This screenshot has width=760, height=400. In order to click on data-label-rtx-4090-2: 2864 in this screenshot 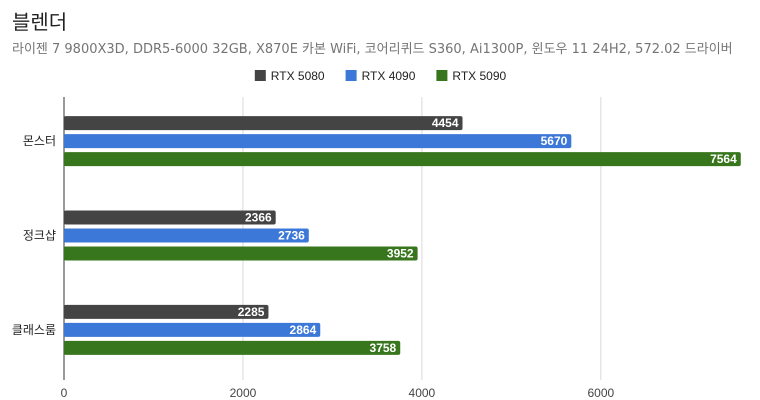, I will do `click(303, 330)`.